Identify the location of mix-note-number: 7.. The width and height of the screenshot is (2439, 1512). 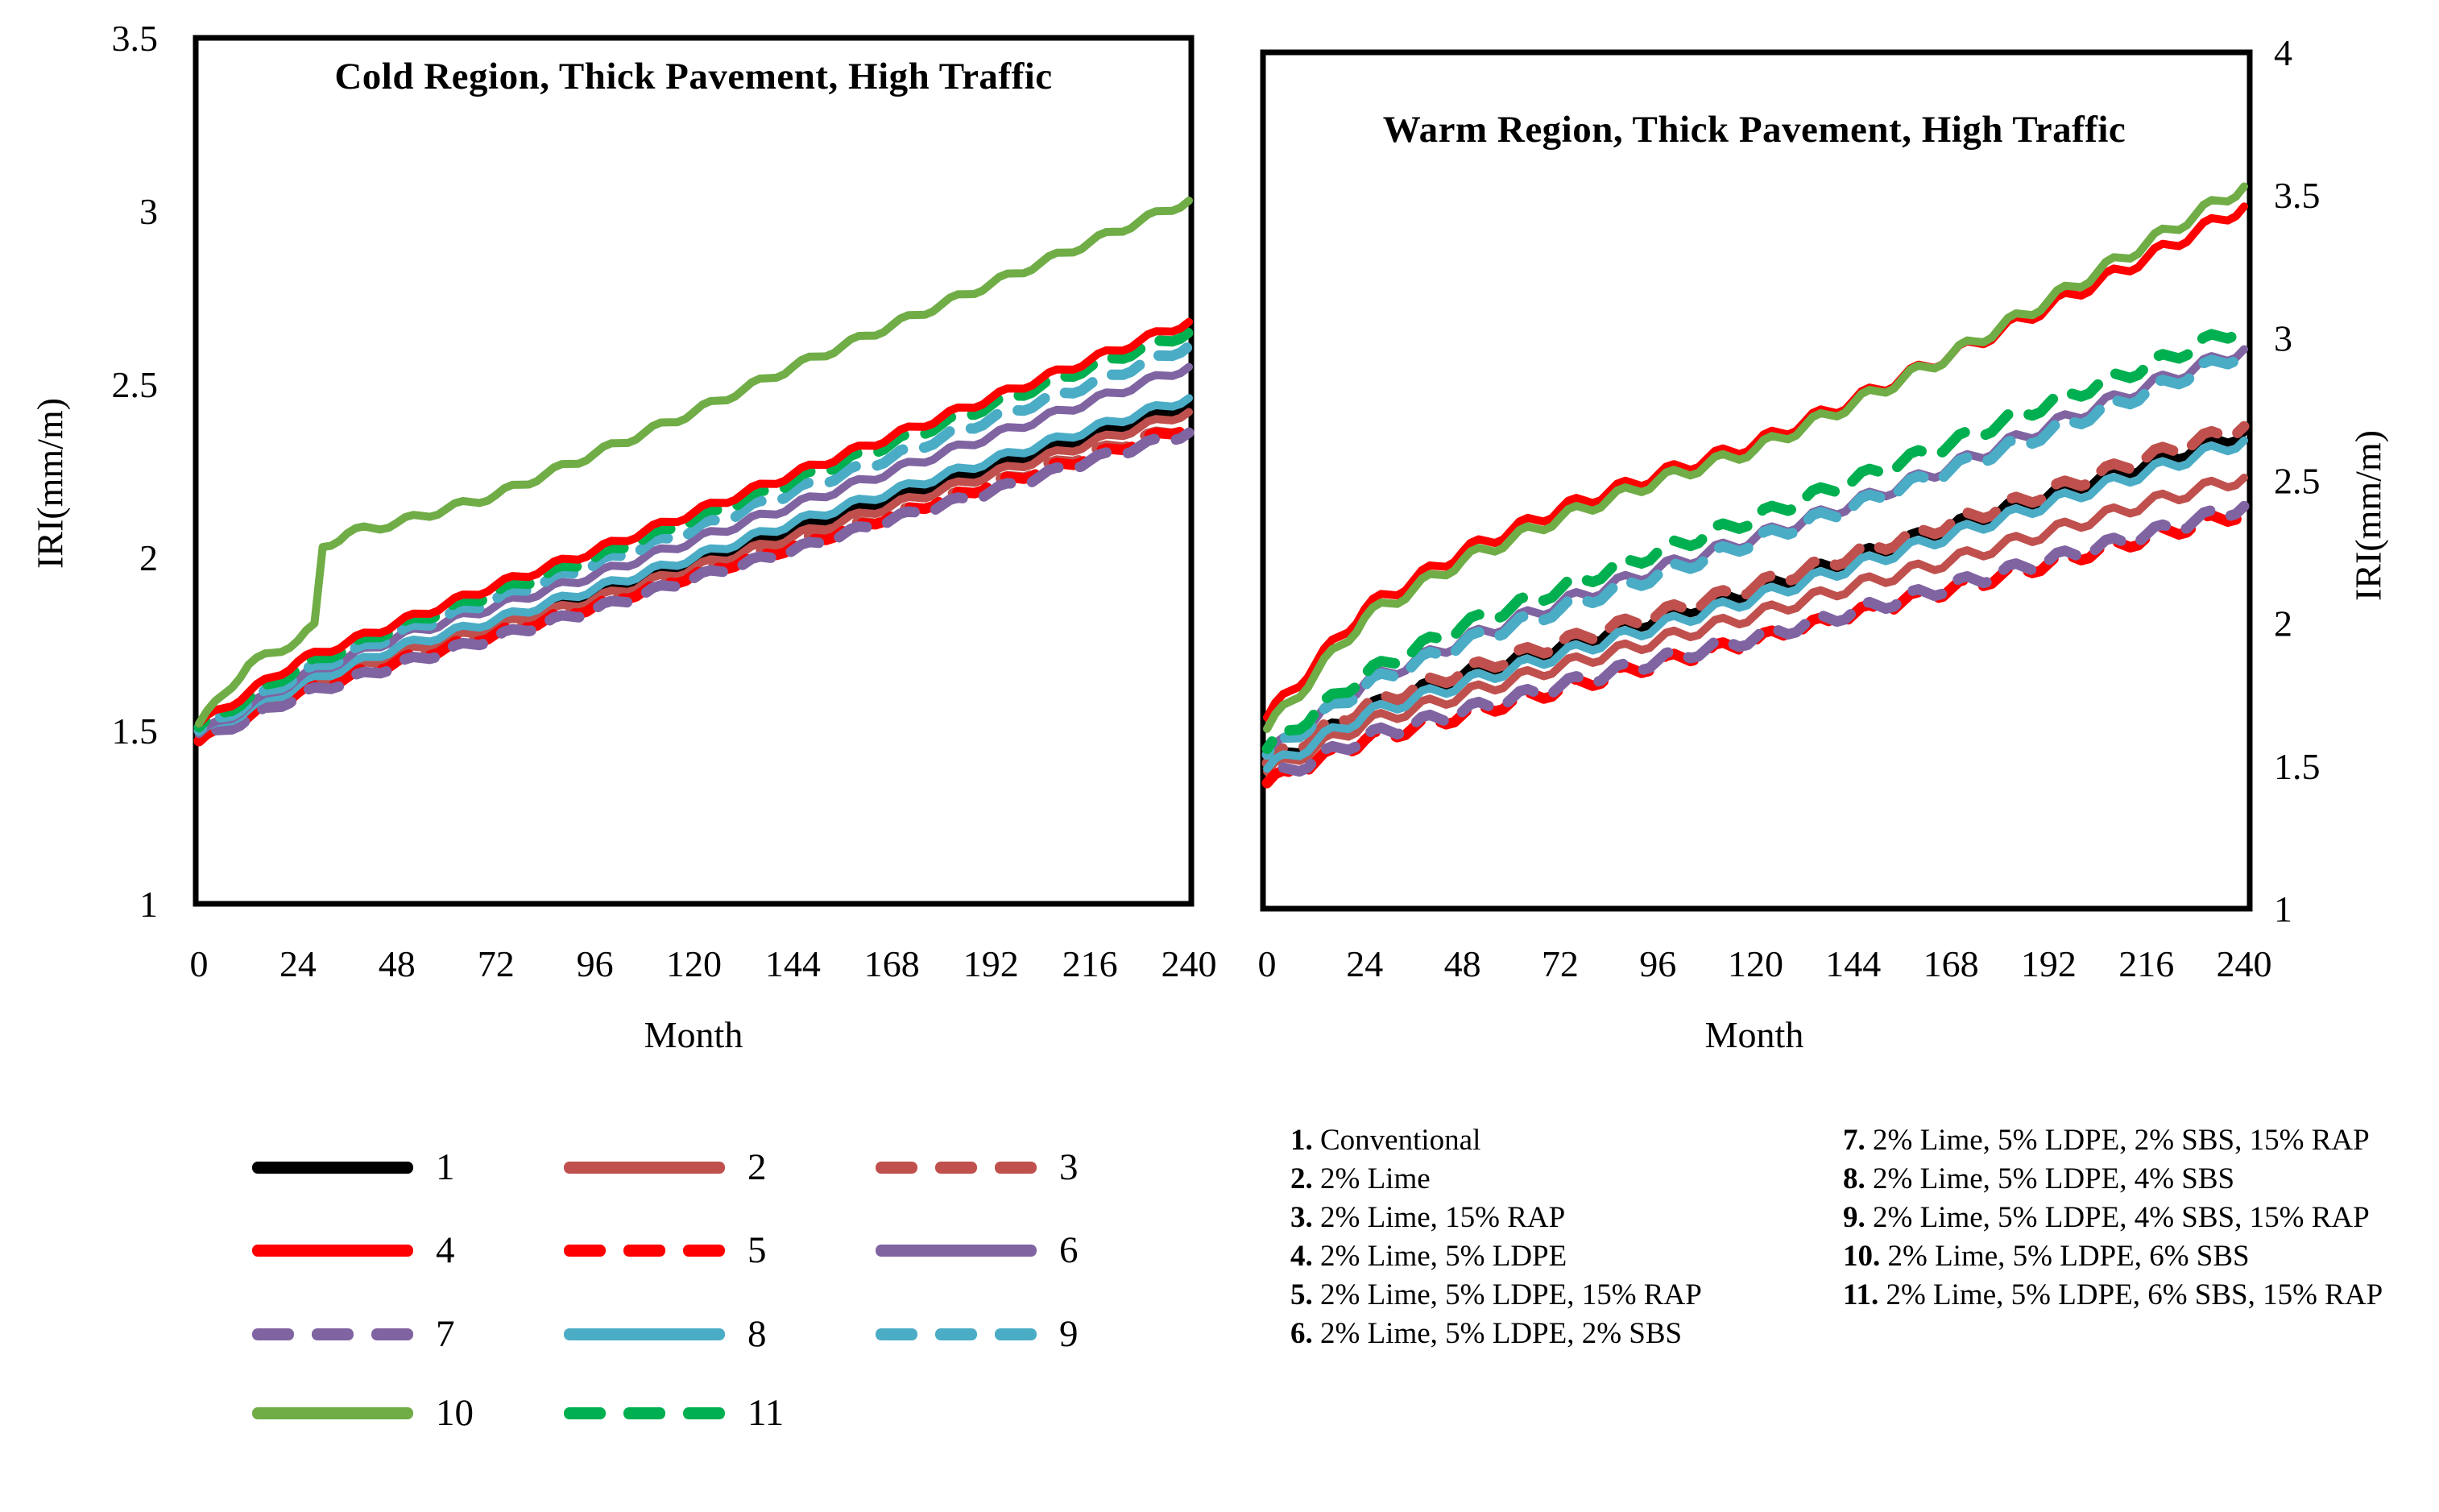
(1854, 1141).